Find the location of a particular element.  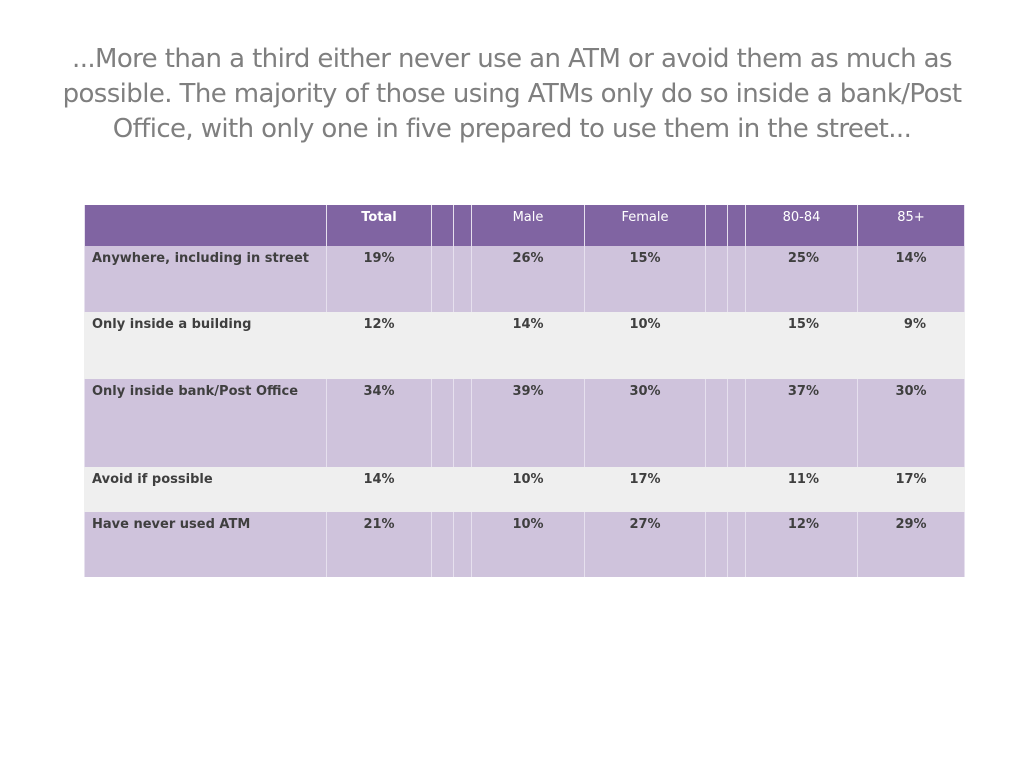

column-header-label is located at coordinates (205, 225).